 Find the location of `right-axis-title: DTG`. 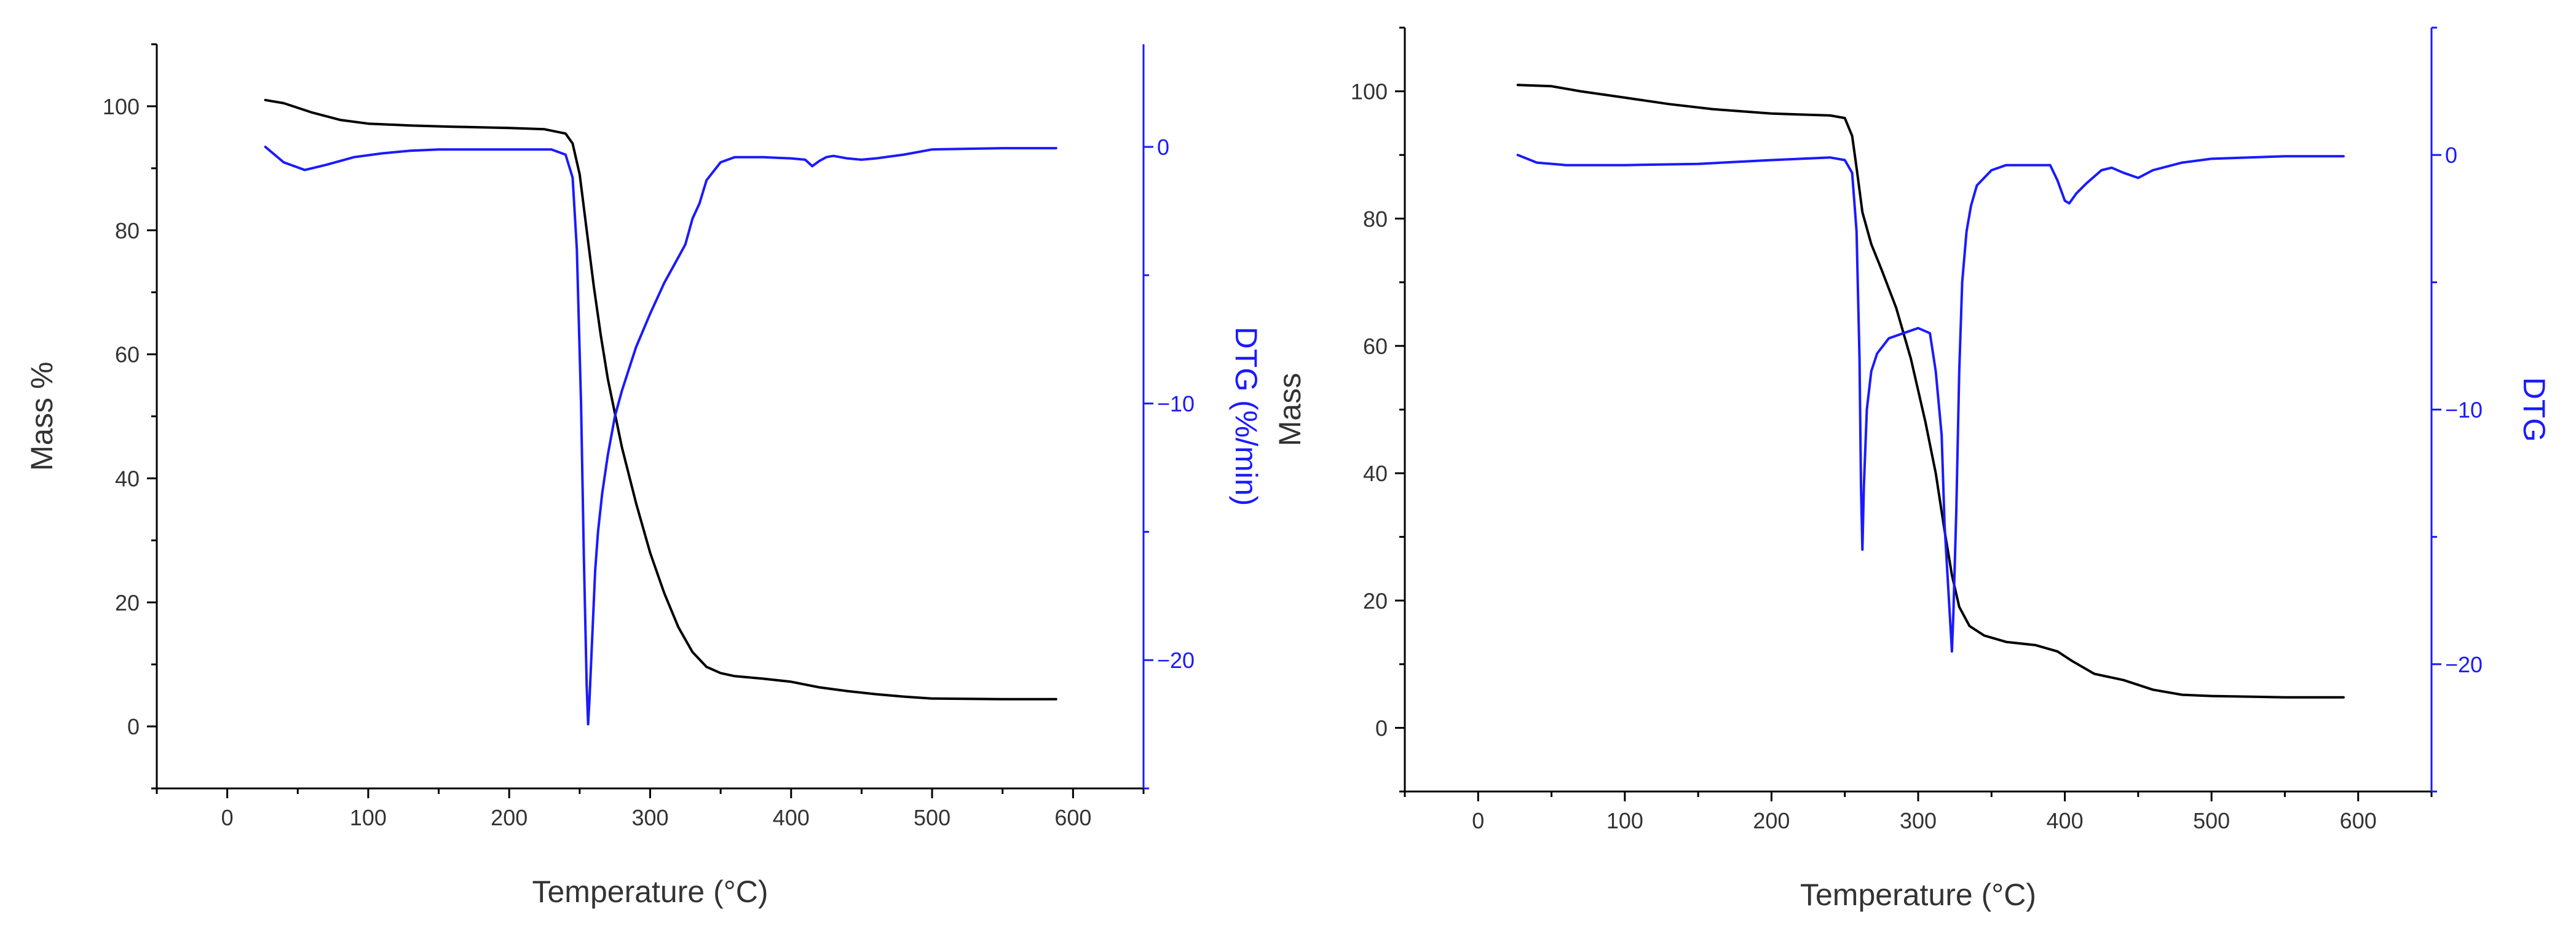

right-axis-title: DTG is located at coordinates (2534, 409).